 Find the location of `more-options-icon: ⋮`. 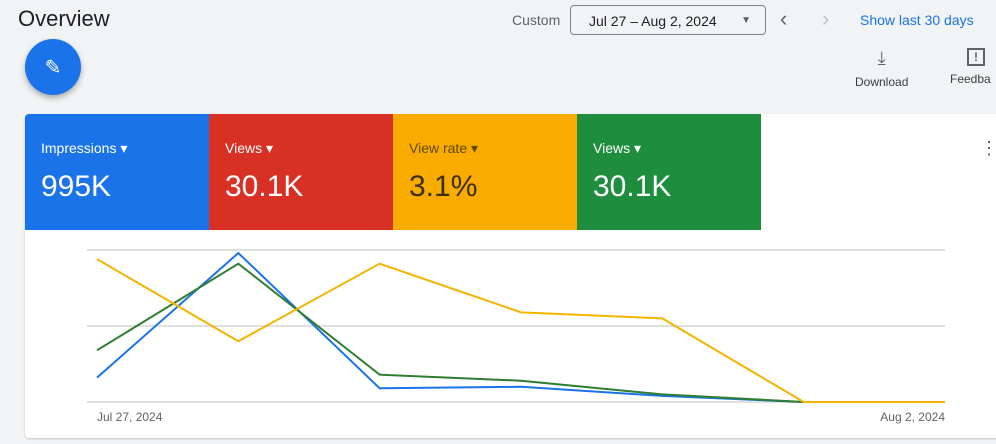

more-options-icon: ⋮ is located at coordinates (988, 148).